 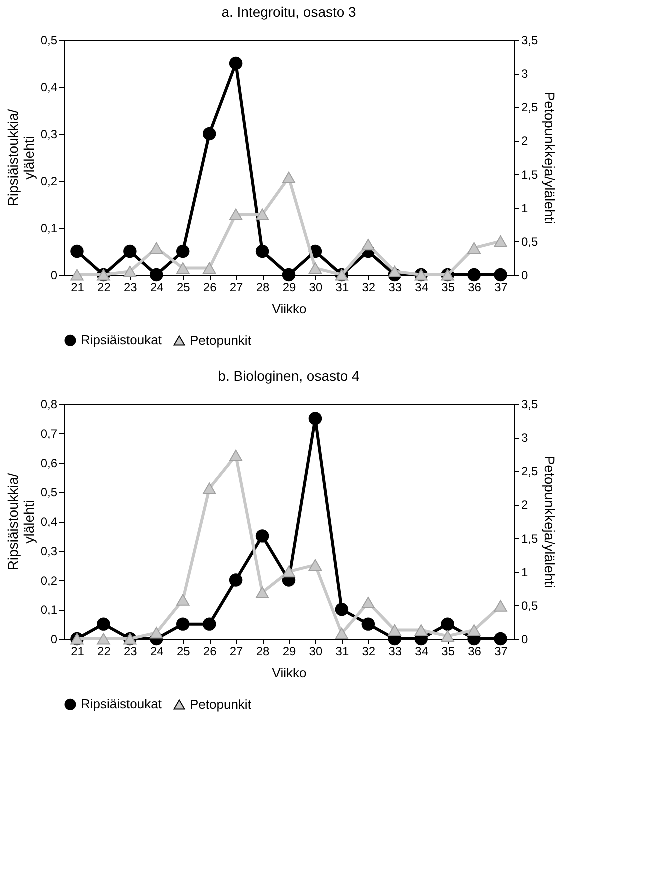 I want to click on y2-axis-title: Petopunkkeja/ylälehti, so click(x=550, y=522).